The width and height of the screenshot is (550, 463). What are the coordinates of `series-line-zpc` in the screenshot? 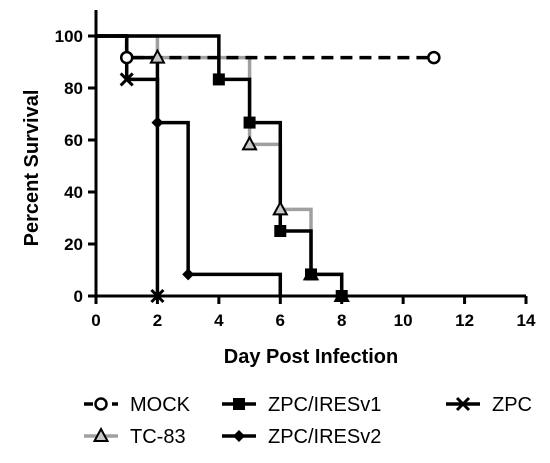 It's located at (128, 165).